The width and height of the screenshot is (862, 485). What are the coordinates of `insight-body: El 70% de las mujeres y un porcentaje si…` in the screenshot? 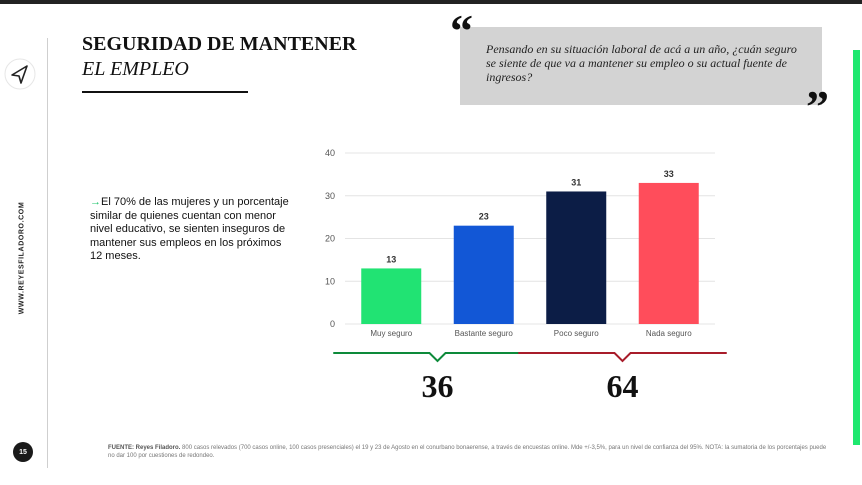 It's located at (189, 229).